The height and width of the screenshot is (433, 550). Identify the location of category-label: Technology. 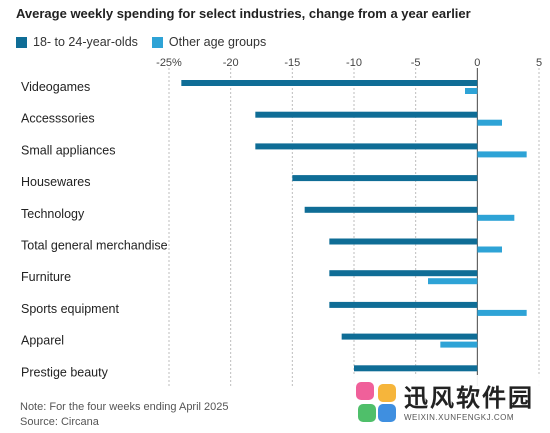
(53, 214).